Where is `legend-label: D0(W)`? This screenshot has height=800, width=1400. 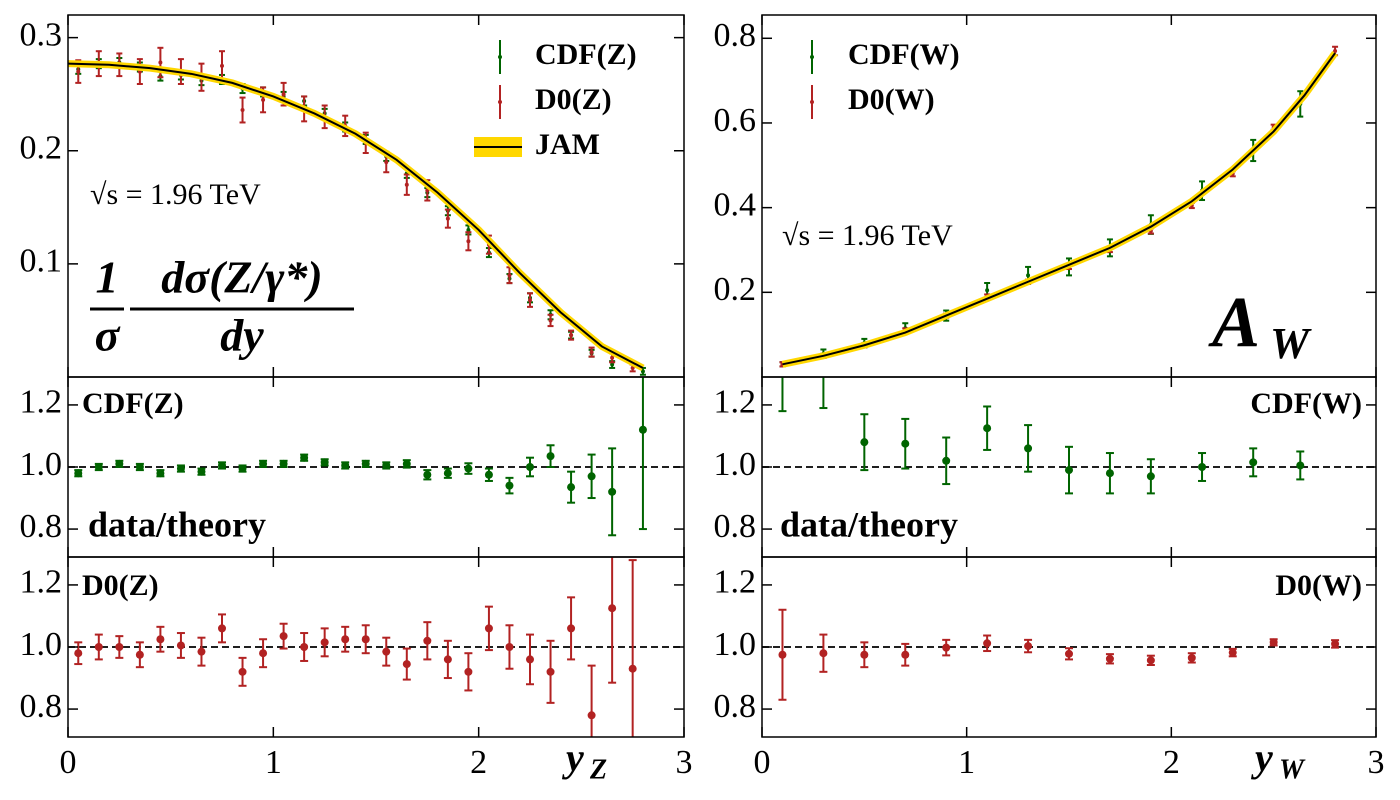 legend-label: D0(W) is located at coordinates (891, 99).